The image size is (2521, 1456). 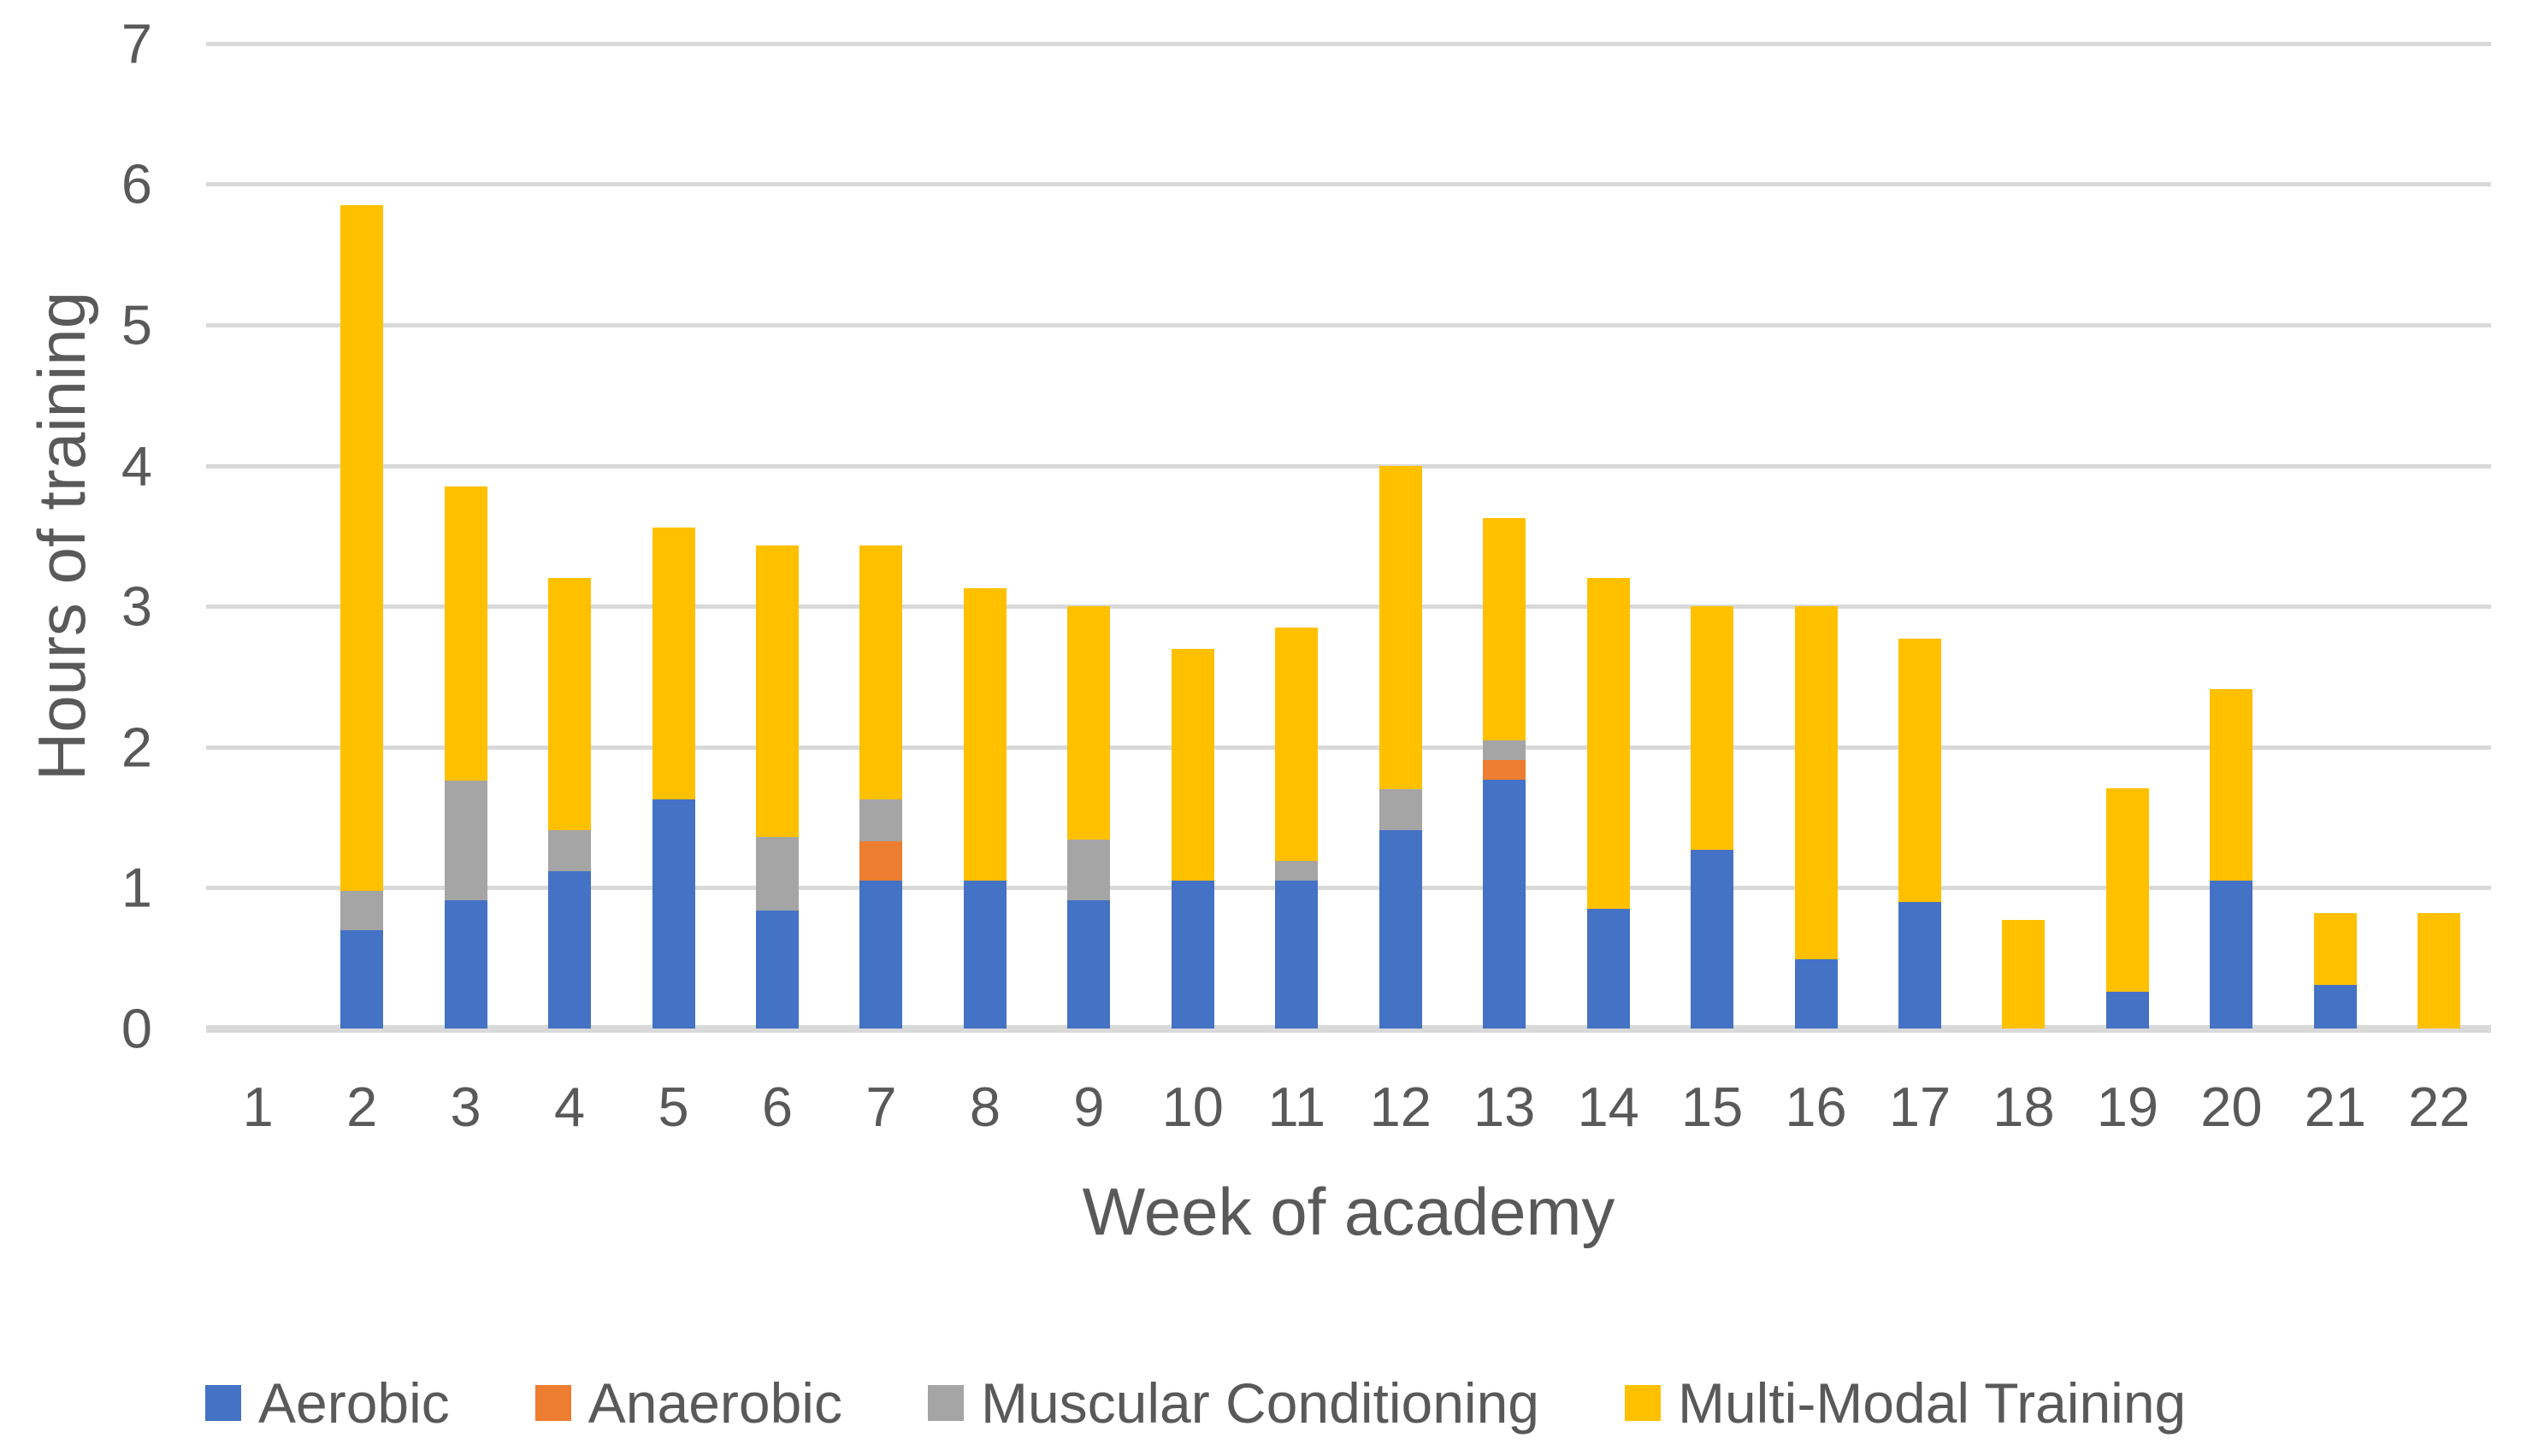 I want to click on legend-marker-multi-modal-training-icon, so click(x=1643, y=1403).